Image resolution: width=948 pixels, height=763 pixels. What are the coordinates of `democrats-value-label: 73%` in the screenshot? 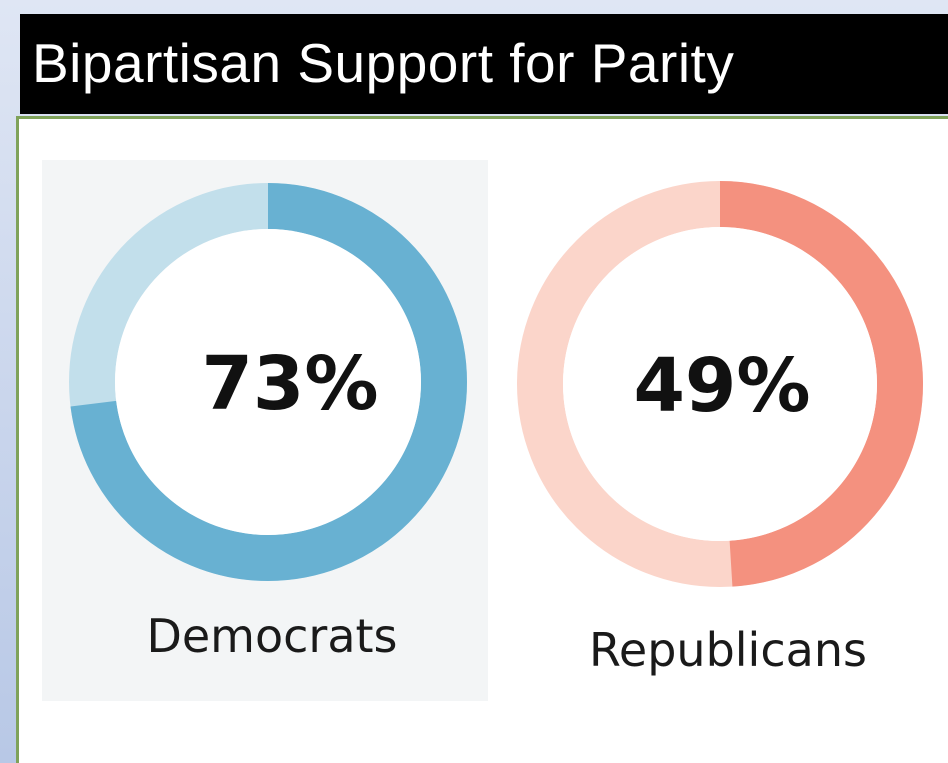 It's located at (289, 384).